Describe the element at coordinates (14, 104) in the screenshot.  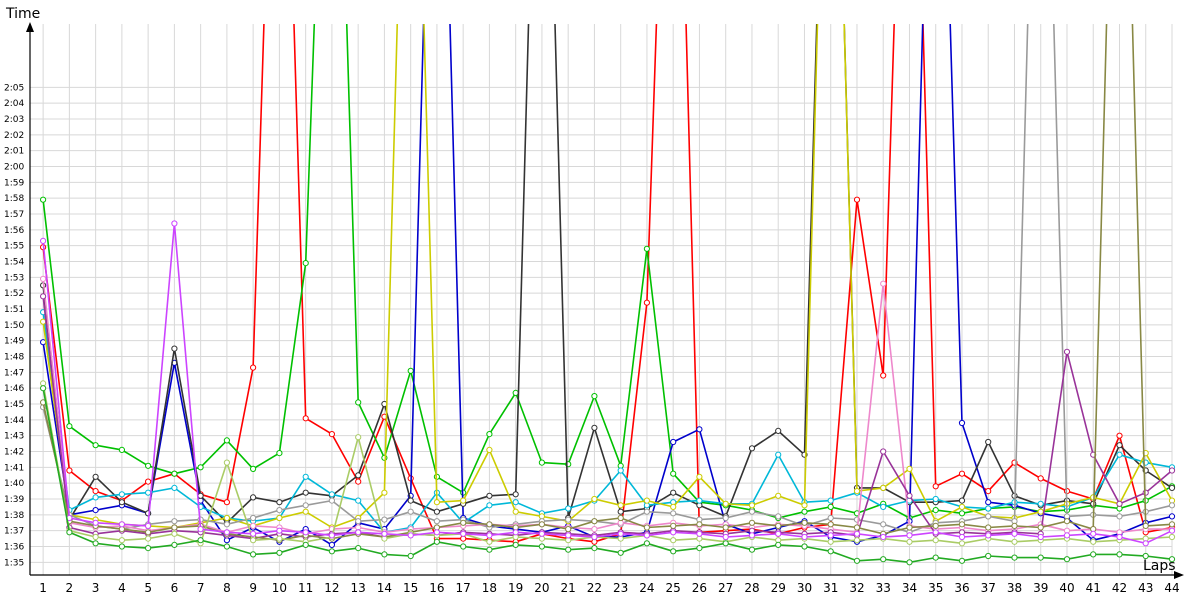
I see `y-tick-label: 2:04` at that location.